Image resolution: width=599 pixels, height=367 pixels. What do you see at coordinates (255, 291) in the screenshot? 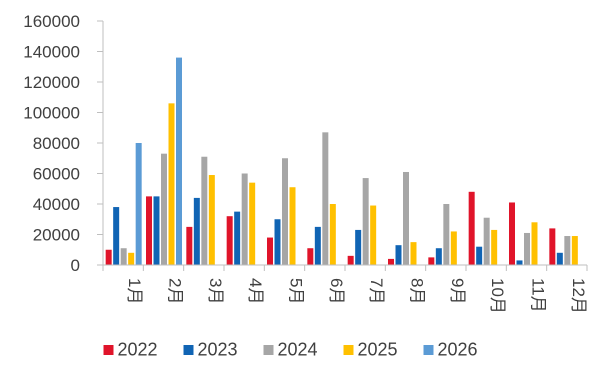
I see `x-tick-label: 4月` at bounding box center [255, 291].